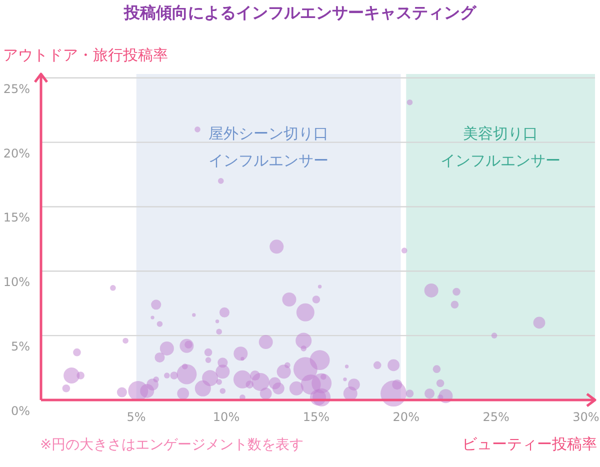 This screenshot has height=467, width=600. I want to click on x-tick-label: 25%, so click(496, 417).